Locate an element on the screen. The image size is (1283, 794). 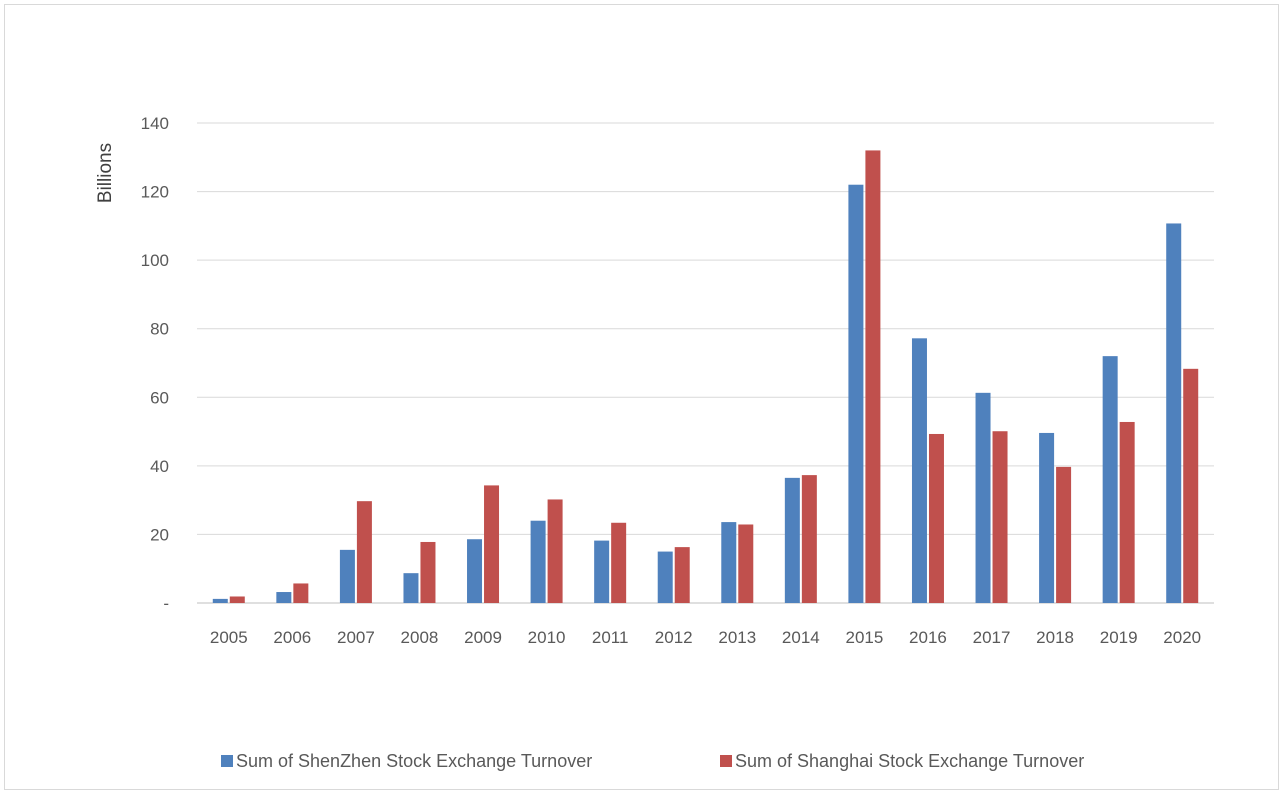
y-tick-label: 60 is located at coordinates (159, 397).